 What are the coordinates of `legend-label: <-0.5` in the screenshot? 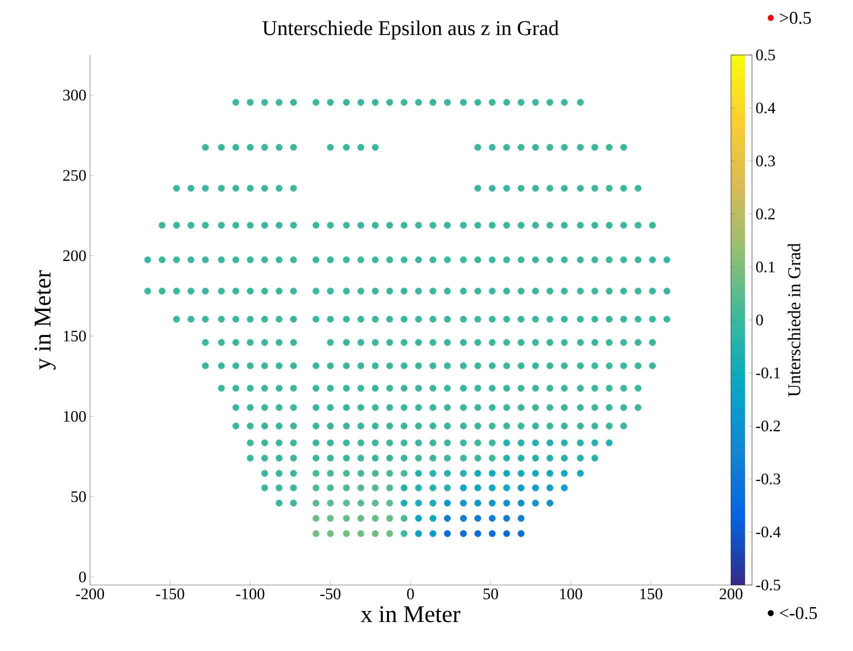 It's located at (798, 613).